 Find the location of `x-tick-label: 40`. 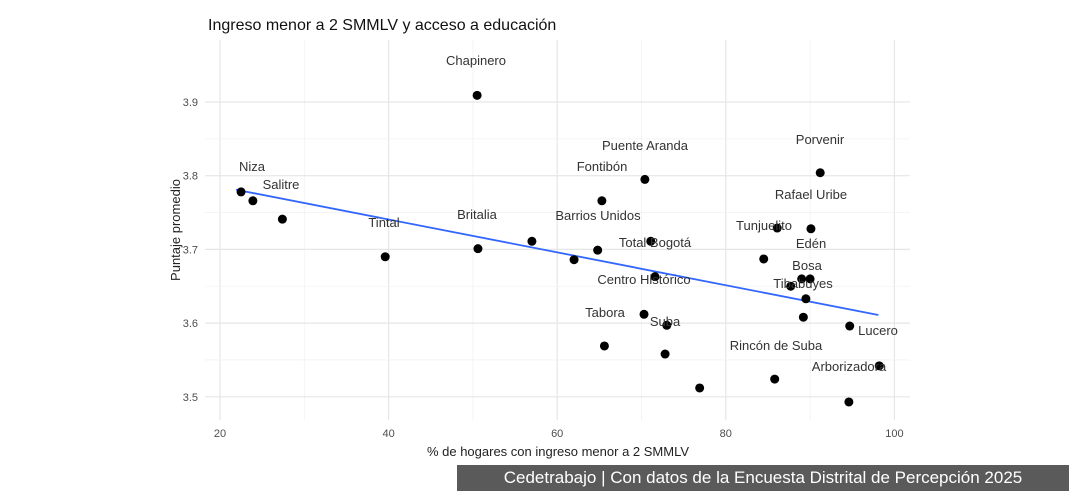

x-tick-label: 40 is located at coordinates (388, 434).